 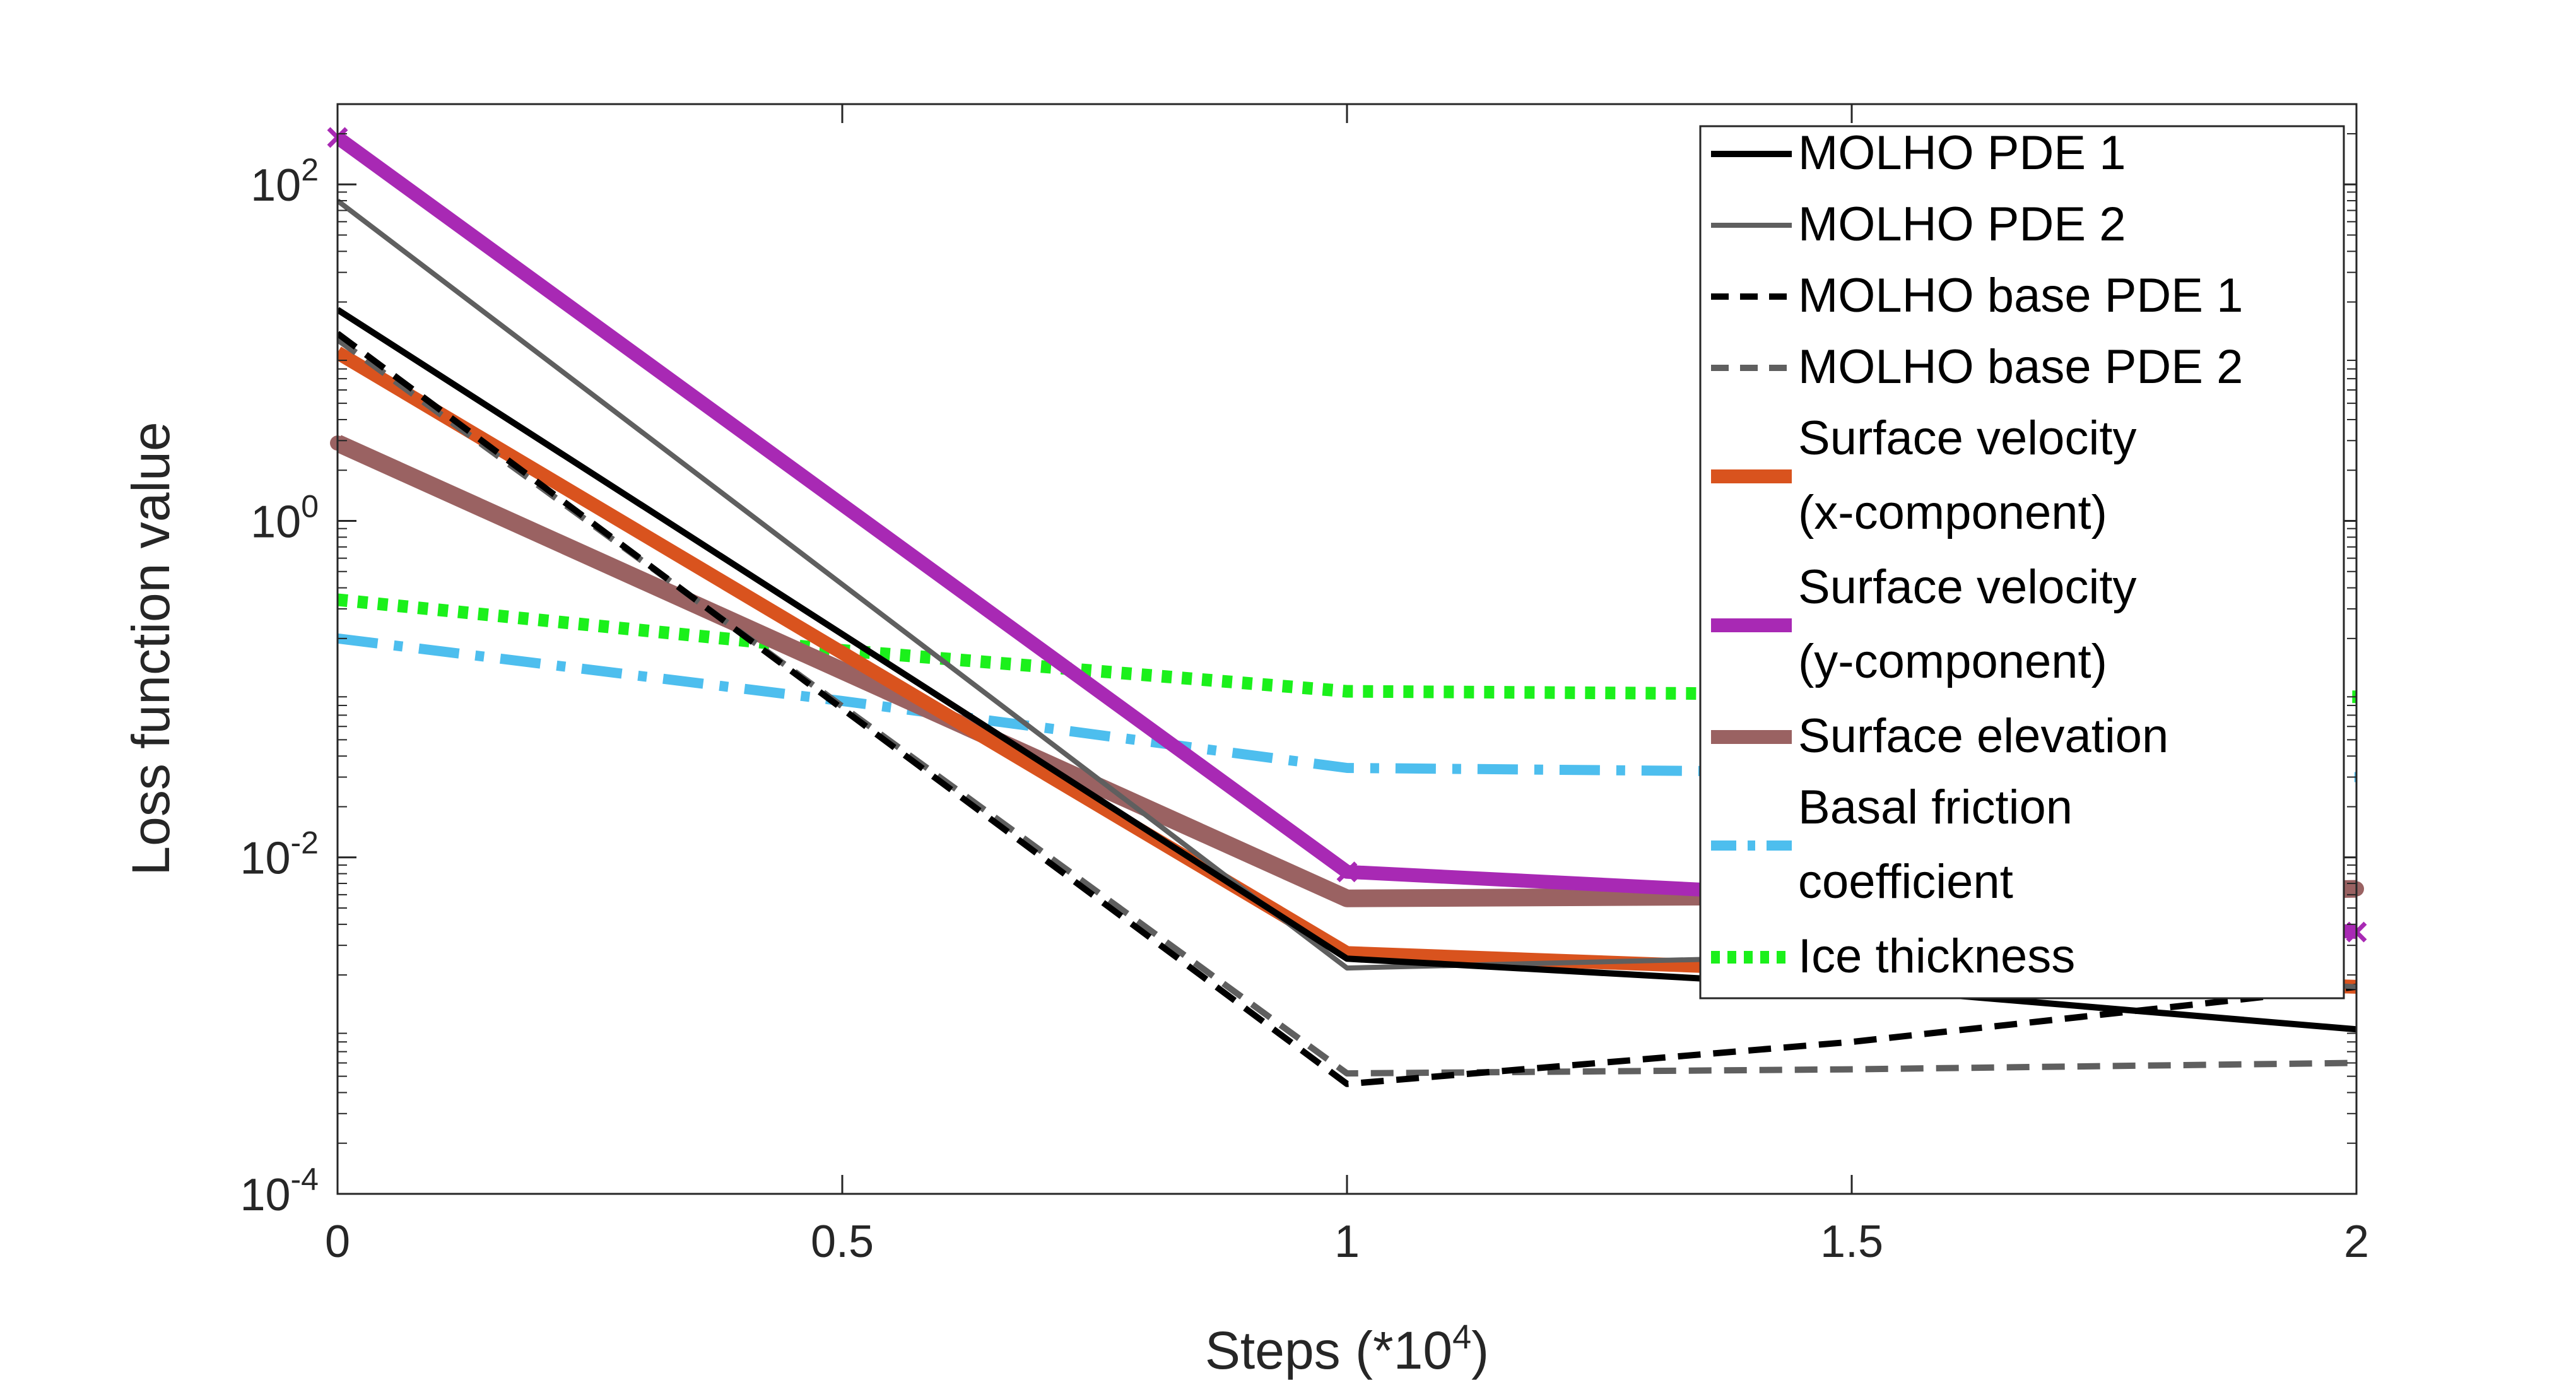 I want to click on x-axis-label: Steps (*104), so click(x=1347, y=1349).